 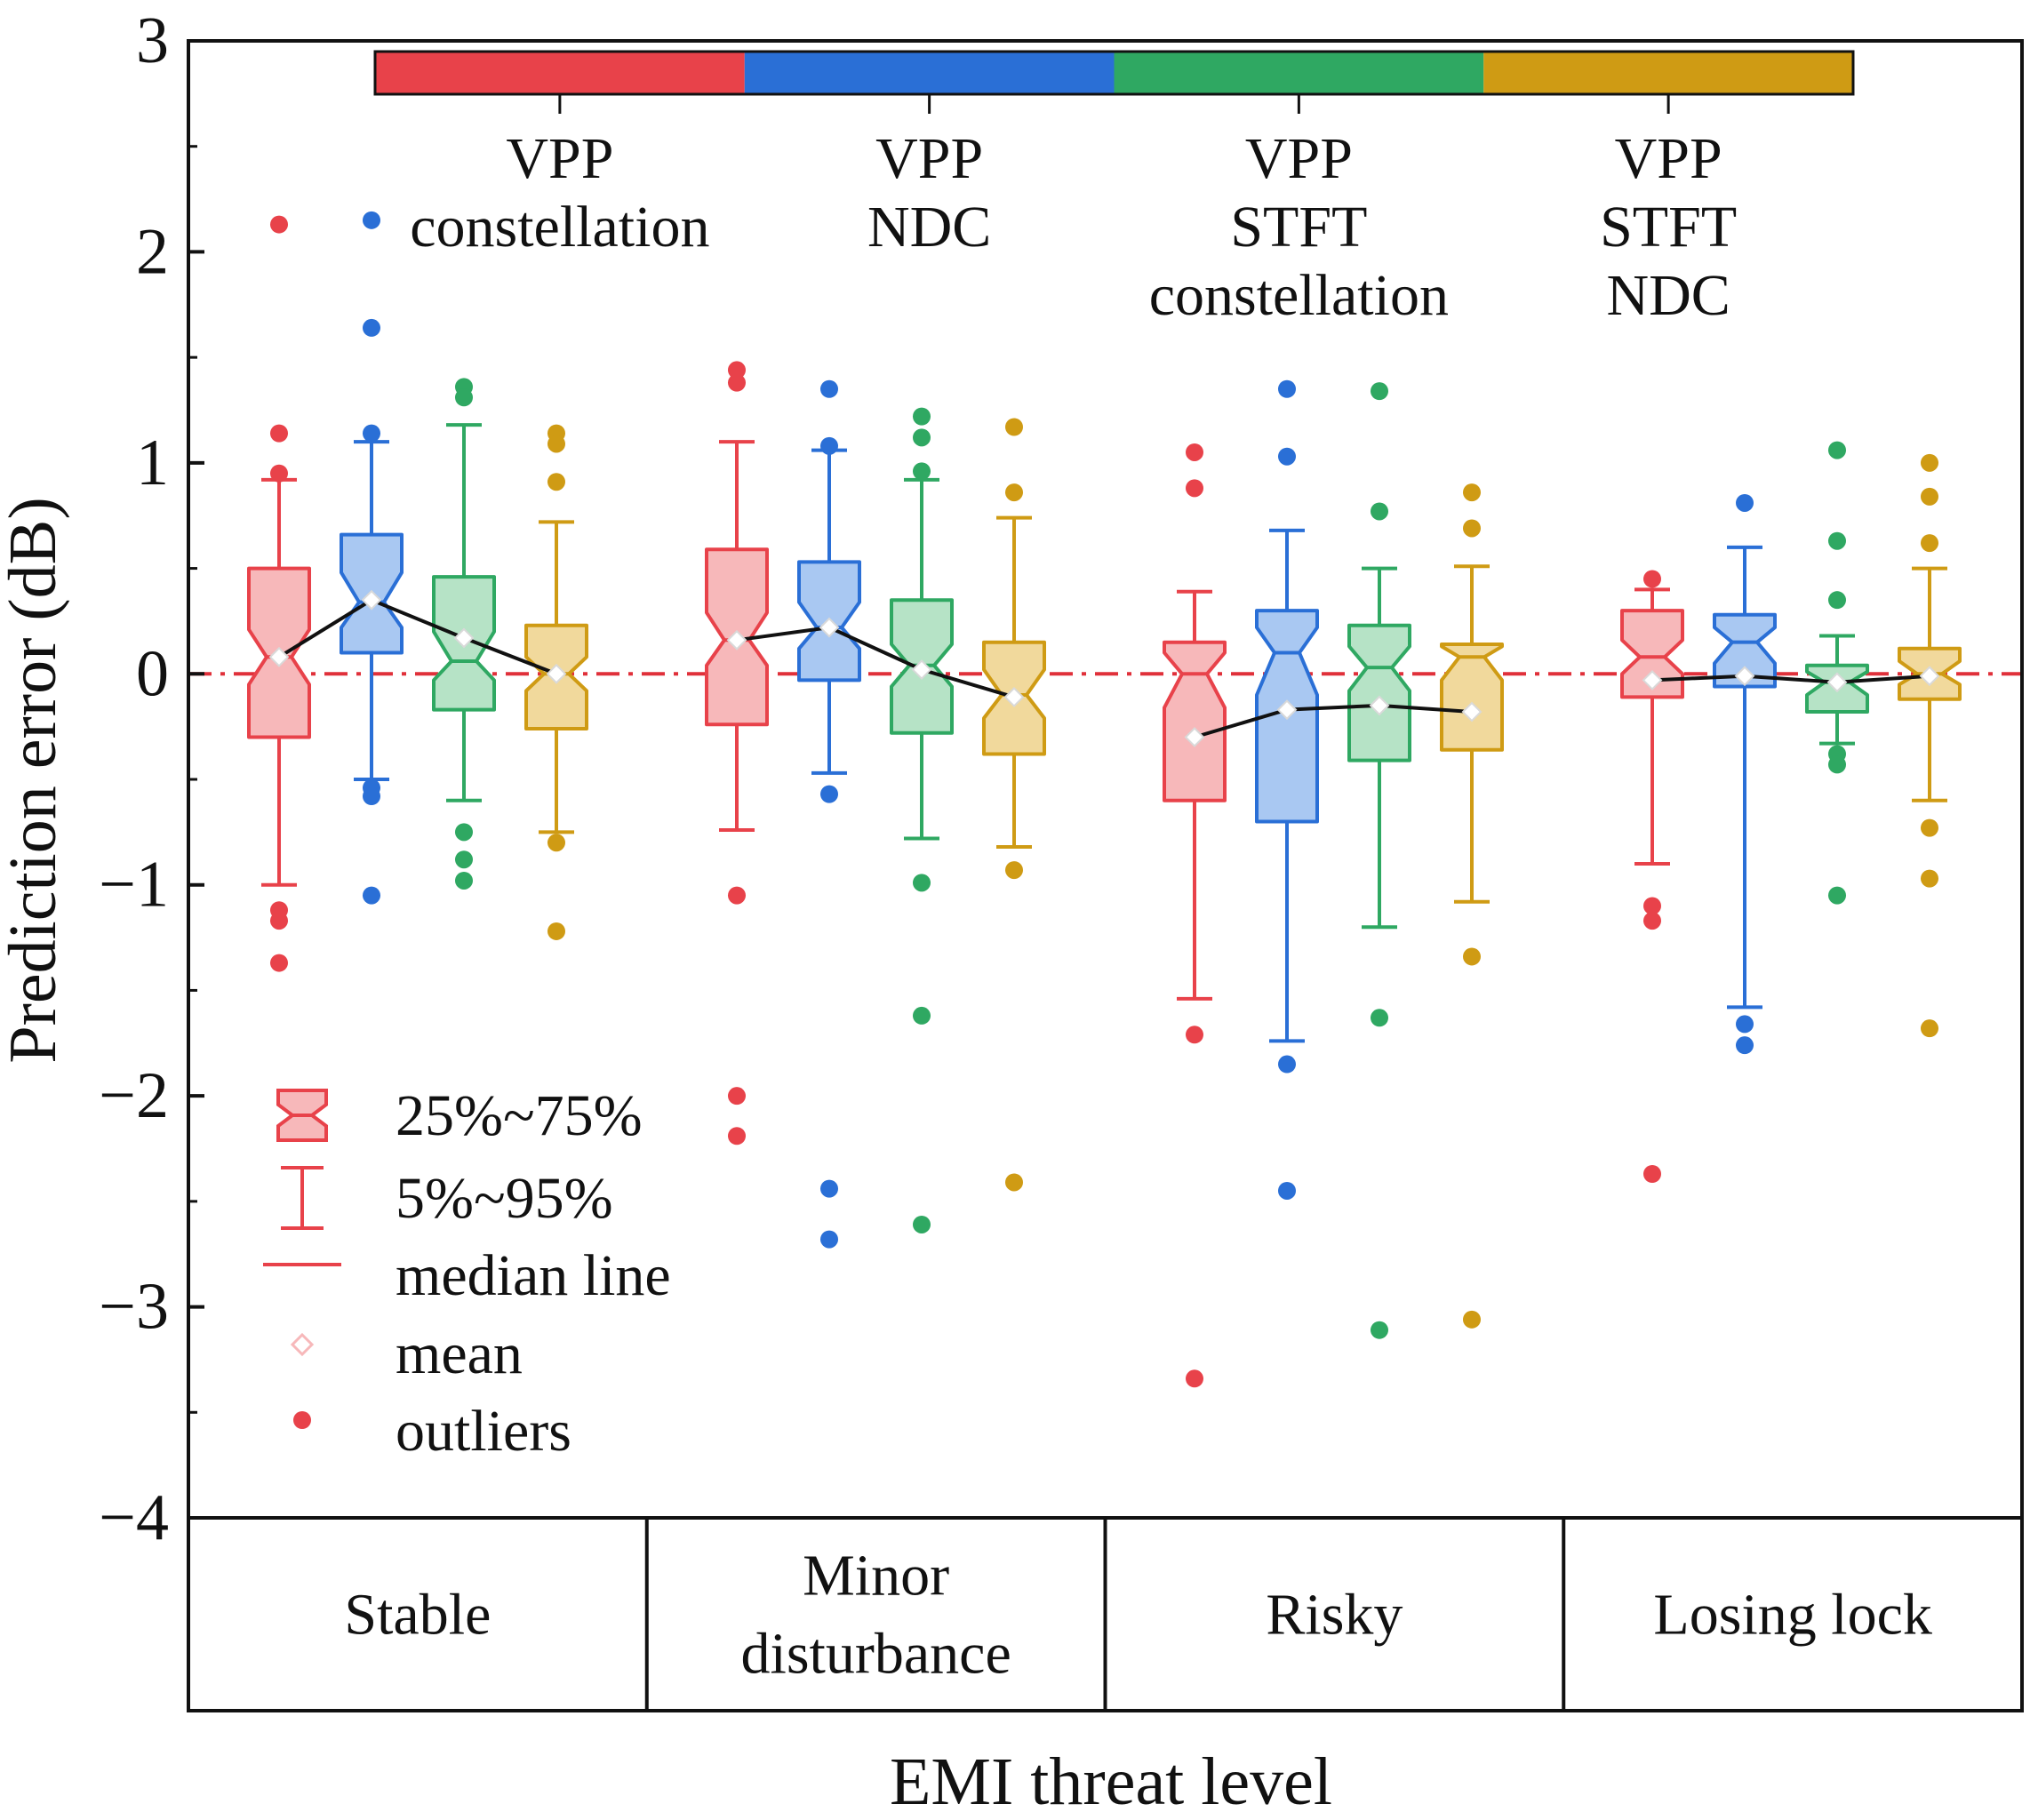 I want to click on y-tick-label: 1, so click(x=152, y=463).